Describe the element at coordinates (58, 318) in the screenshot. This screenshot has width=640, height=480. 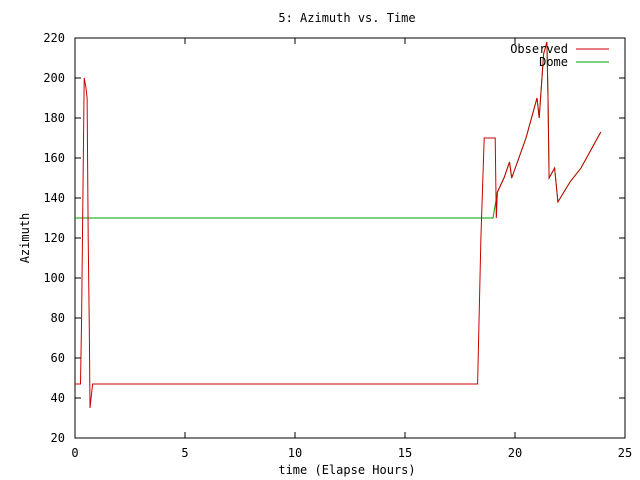
I see `y-tick-label: 80` at that location.